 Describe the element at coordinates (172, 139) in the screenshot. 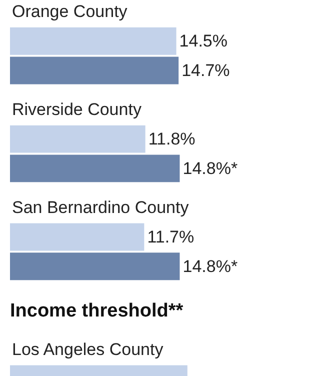

I see `data-label: 11.8%` at that location.